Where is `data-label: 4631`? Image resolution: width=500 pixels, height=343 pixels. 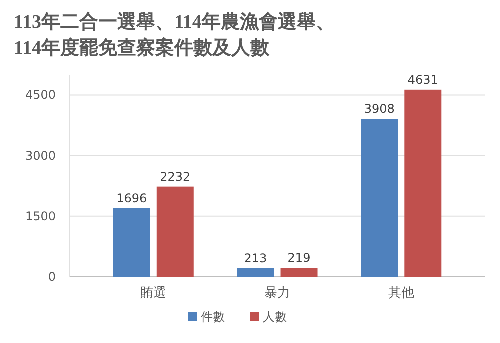 data-label: 4631 is located at coordinates (423, 79).